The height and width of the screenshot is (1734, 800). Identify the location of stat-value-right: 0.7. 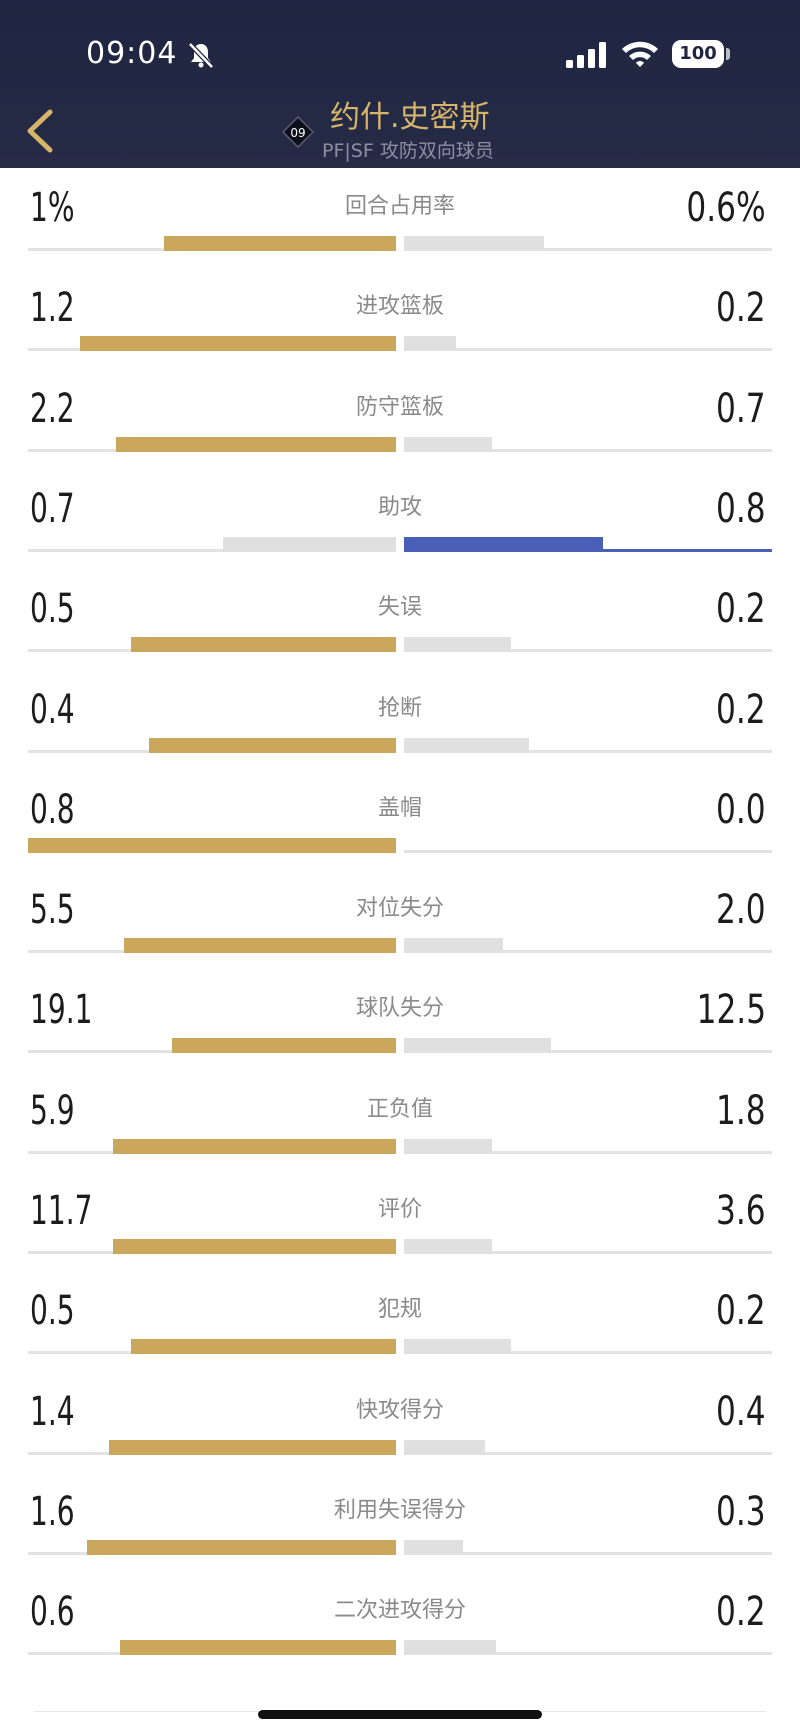
(741, 408).